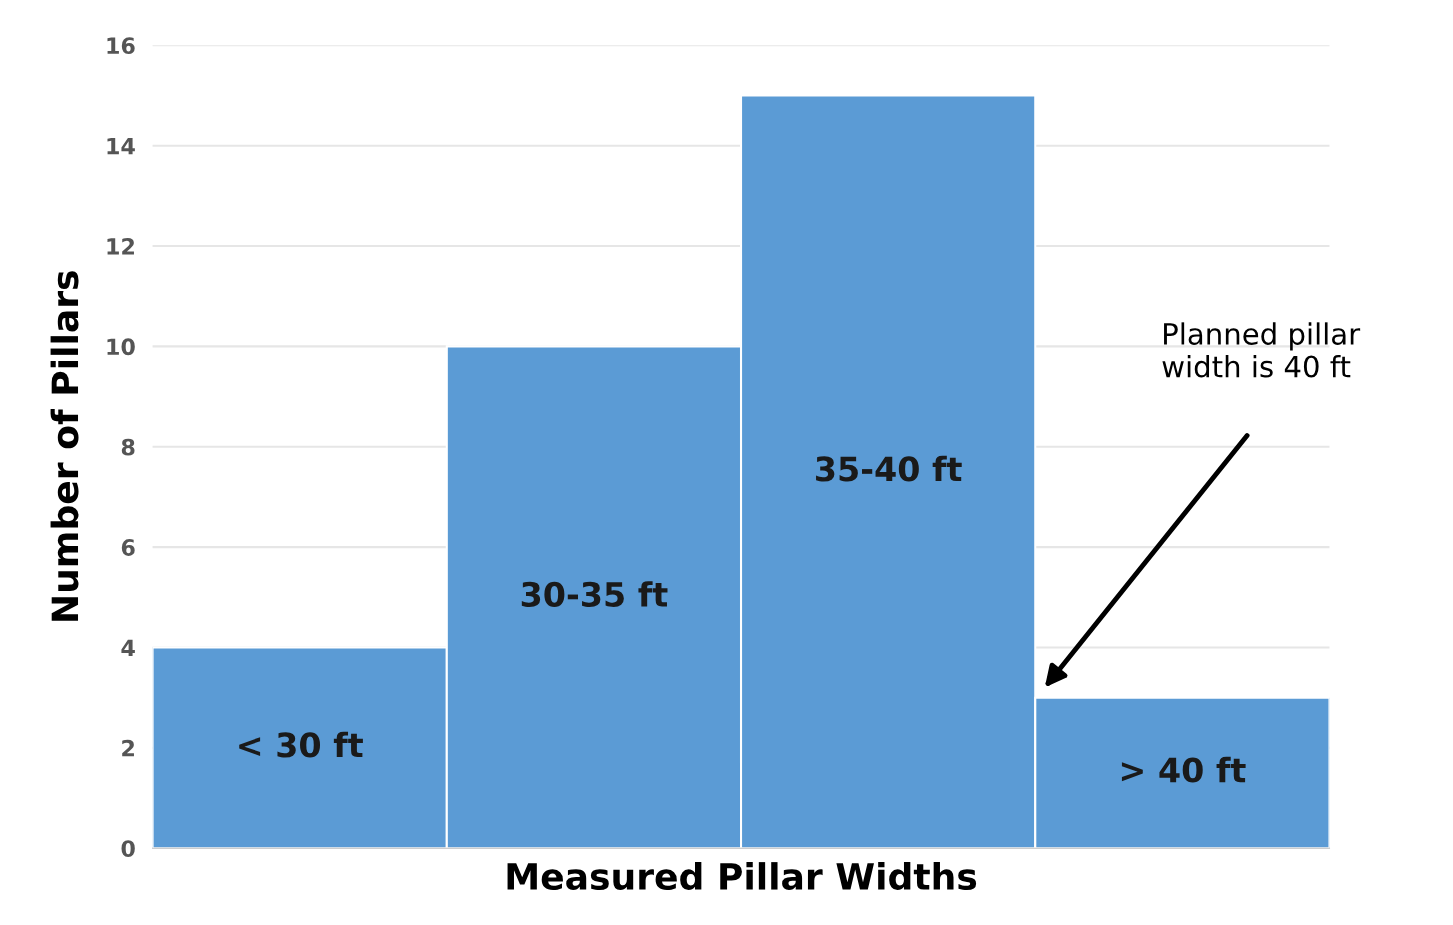 This screenshot has width=1453, height=925. Describe the element at coordinates (64, 446) in the screenshot. I see `y-axis-title: Number of Pillars` at that location.